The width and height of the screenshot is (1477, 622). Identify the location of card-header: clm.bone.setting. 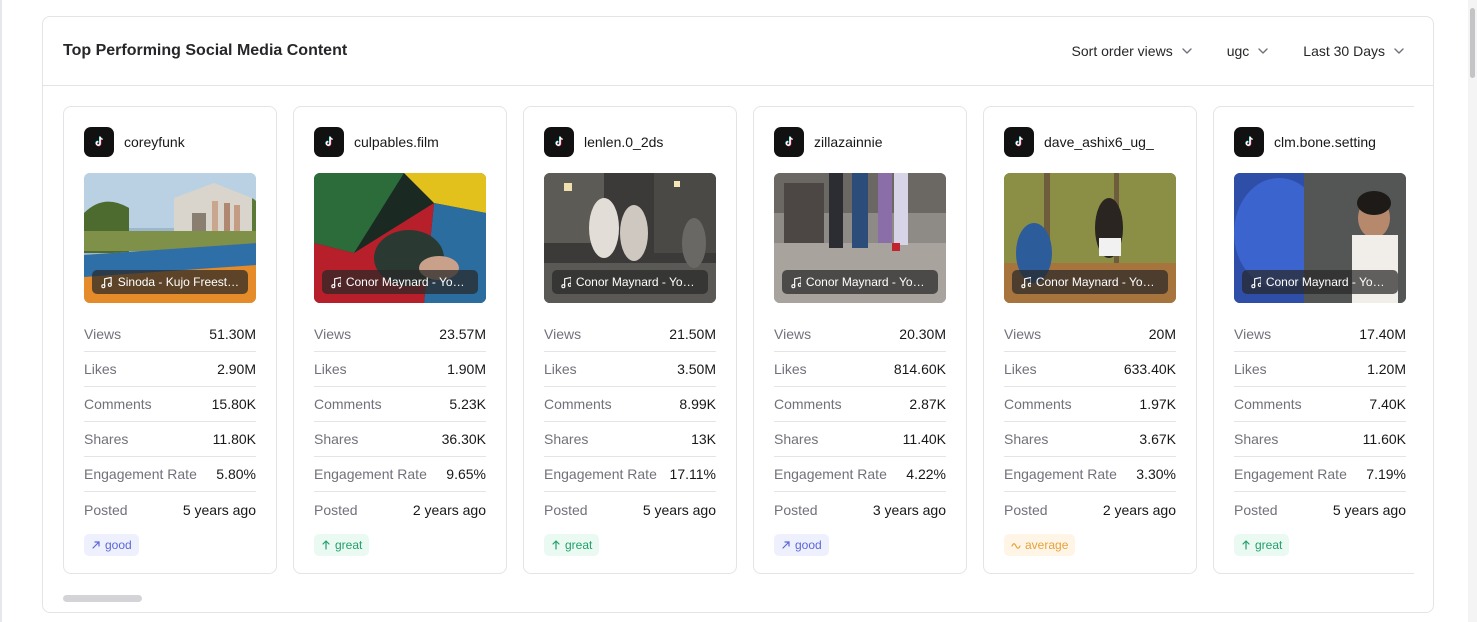
(1320, 142).